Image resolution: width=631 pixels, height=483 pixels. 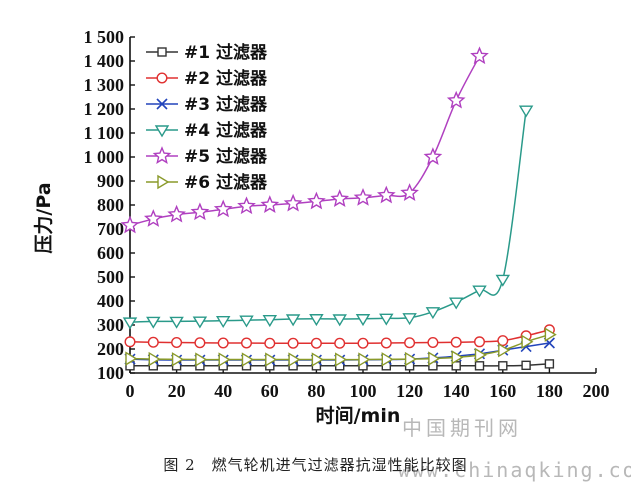 What do you see at coordinates (110, 277) in the screenshot?
I see `y-tick-label: 500` at bounding box center [110, 277].